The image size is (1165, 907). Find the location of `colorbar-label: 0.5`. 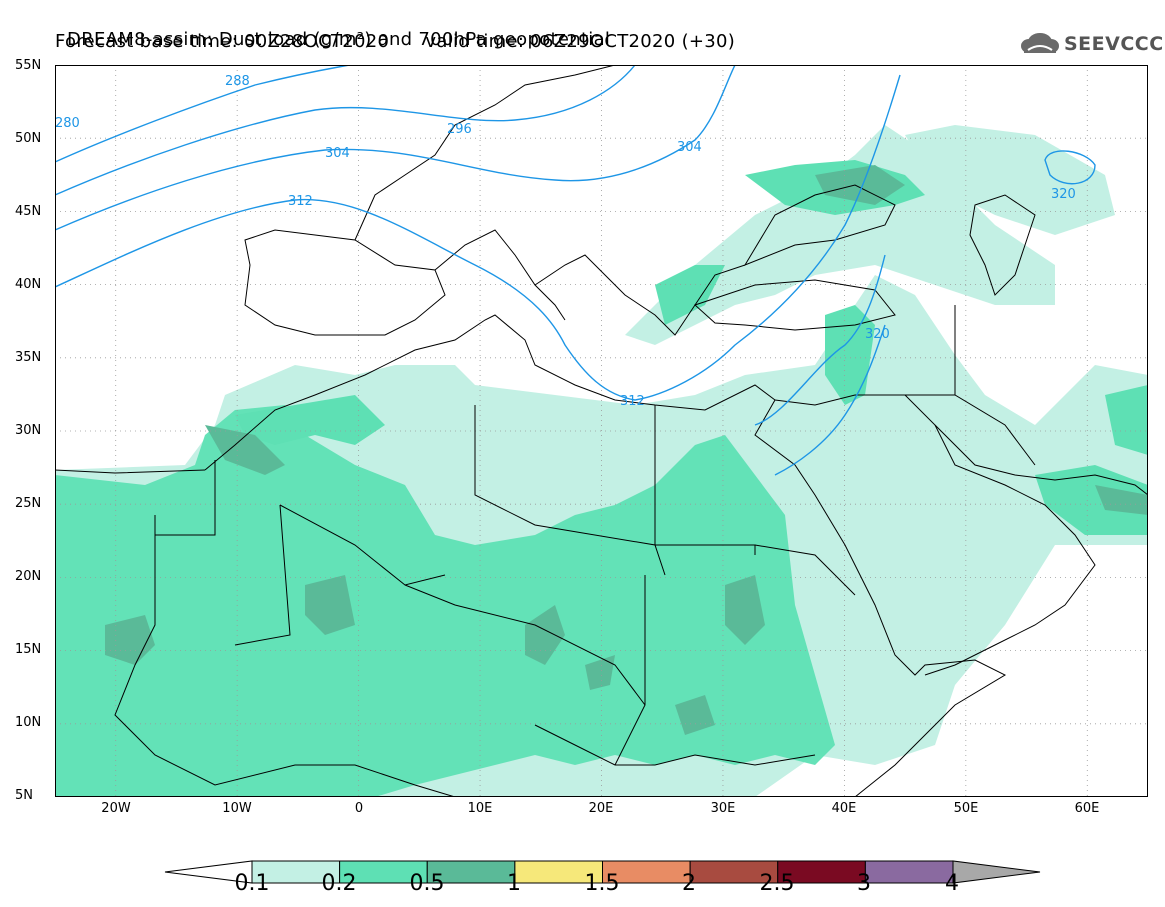

colorbar-label: 0.5 is located at coordinates (427, 883).